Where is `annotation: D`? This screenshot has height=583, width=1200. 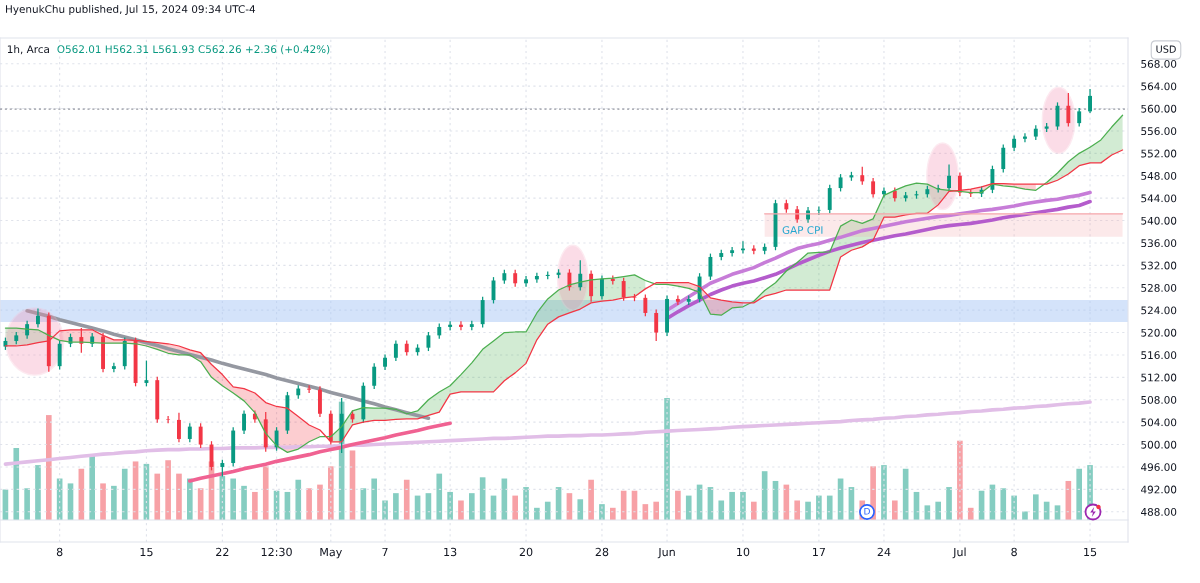 annotation: D is located at coordinates (867, 511).